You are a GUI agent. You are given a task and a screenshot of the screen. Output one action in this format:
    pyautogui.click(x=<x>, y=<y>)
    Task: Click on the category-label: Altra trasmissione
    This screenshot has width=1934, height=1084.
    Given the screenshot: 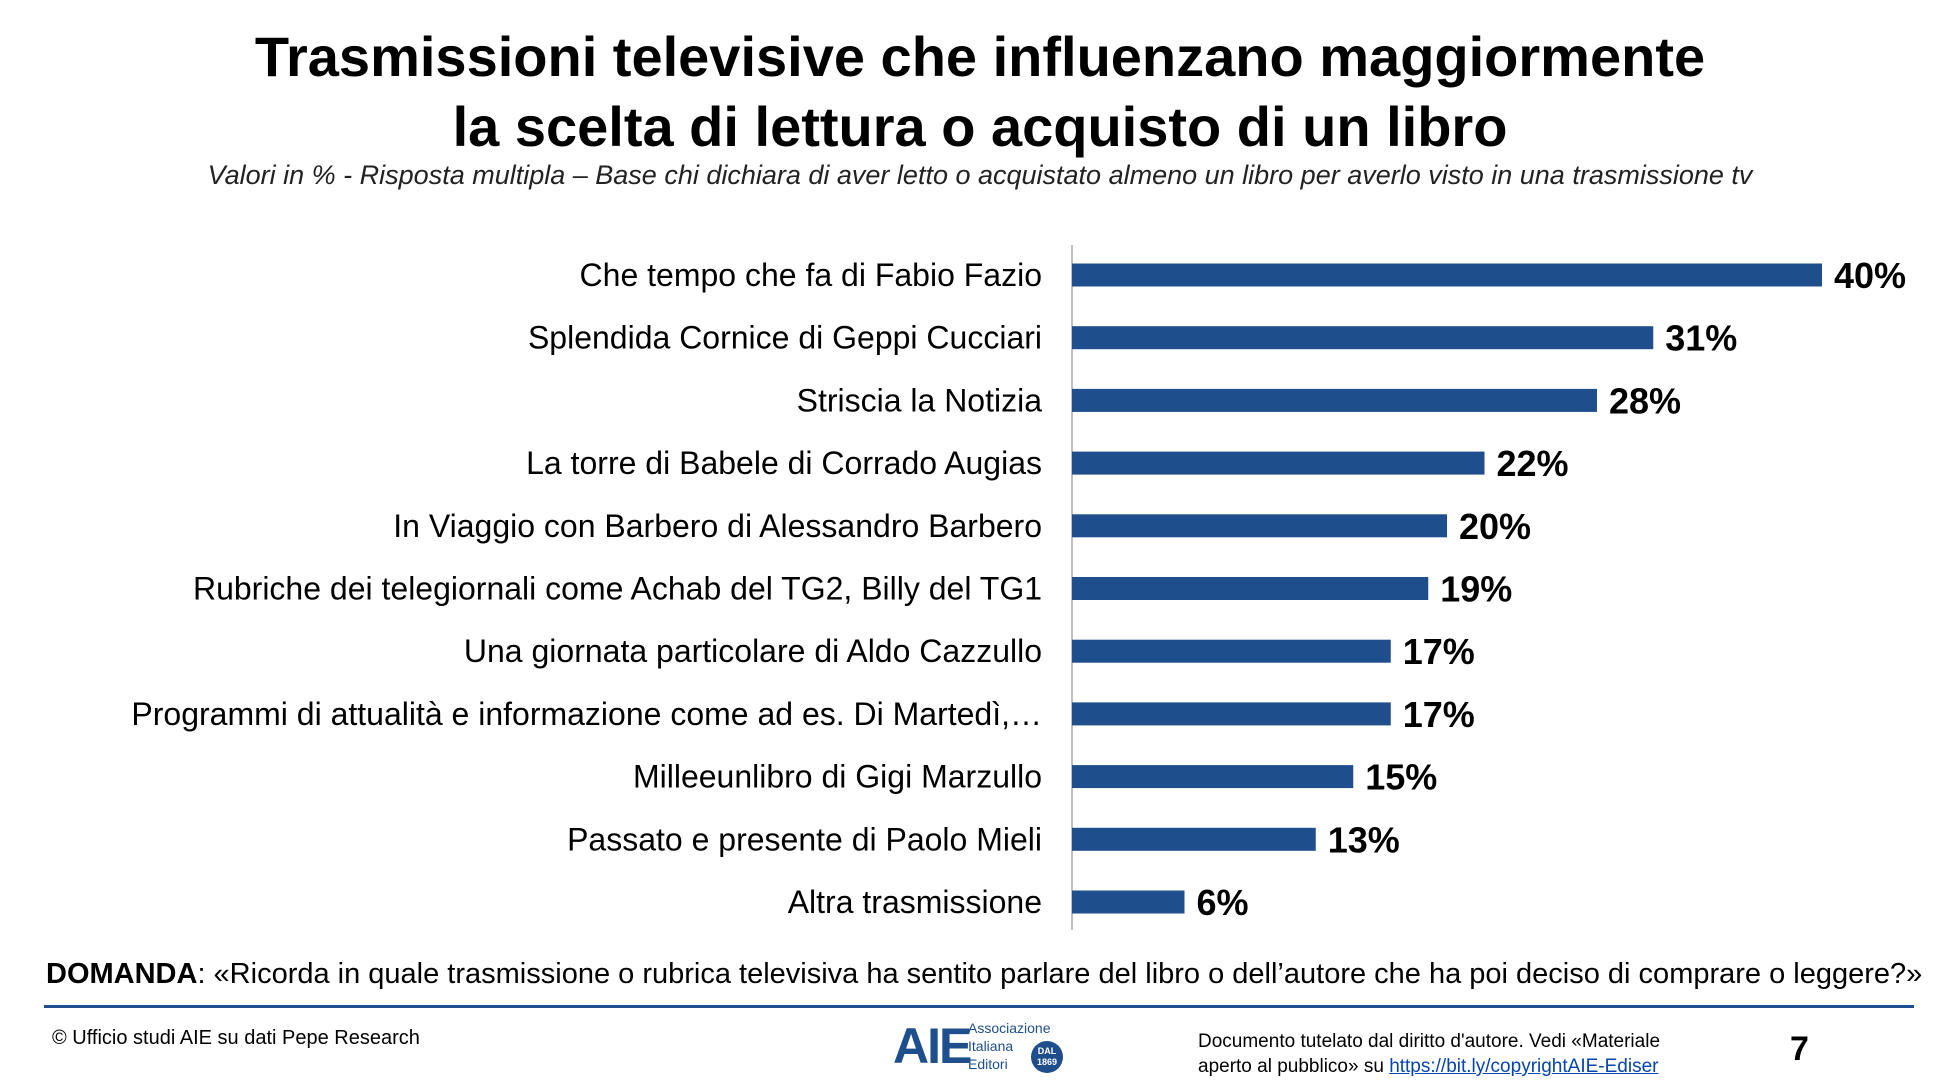 What is the action you would take?
    pyautogui.click(x=915, y=902)
    